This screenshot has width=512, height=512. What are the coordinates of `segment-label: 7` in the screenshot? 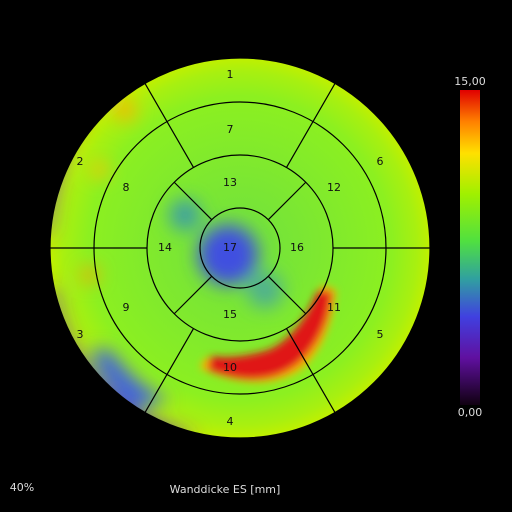 It's located at (230, 129).